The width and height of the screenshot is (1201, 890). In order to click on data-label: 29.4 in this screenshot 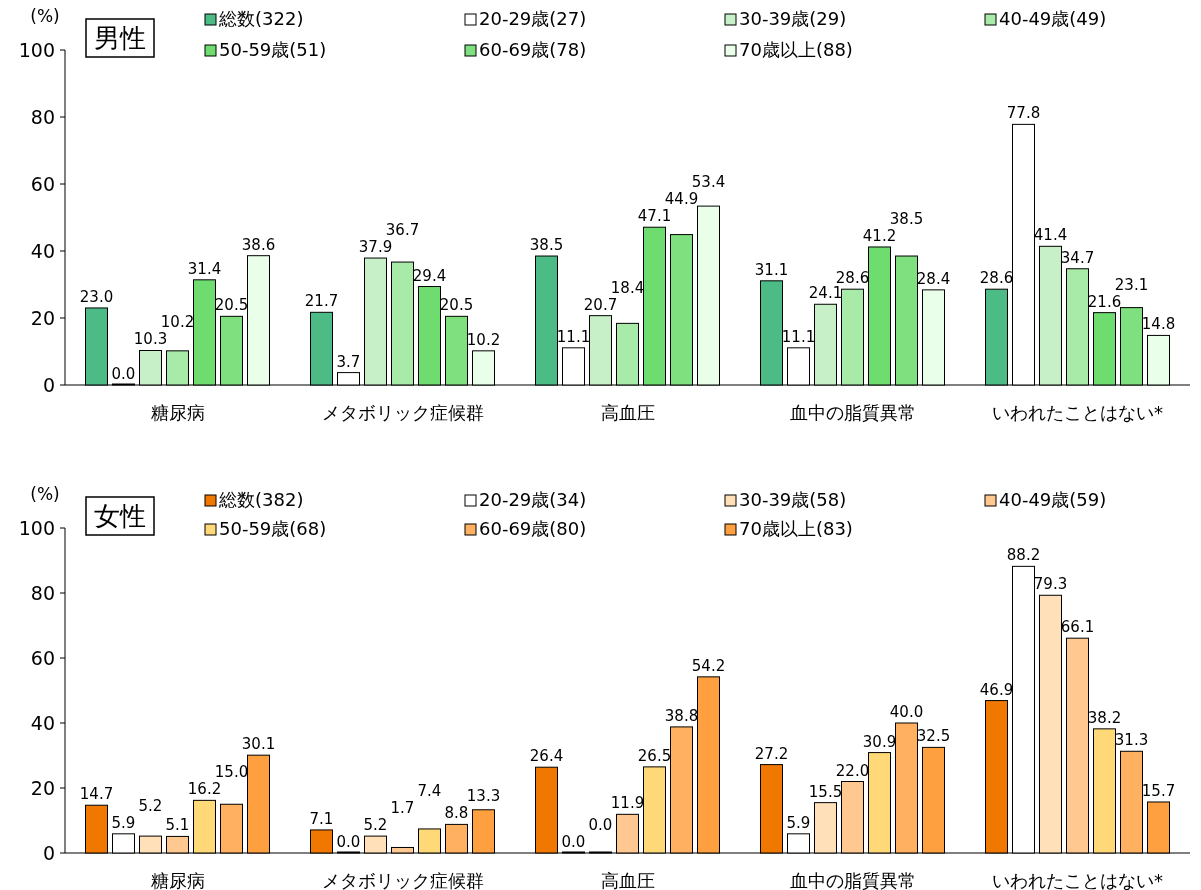, I will do `click(429, 275)`.